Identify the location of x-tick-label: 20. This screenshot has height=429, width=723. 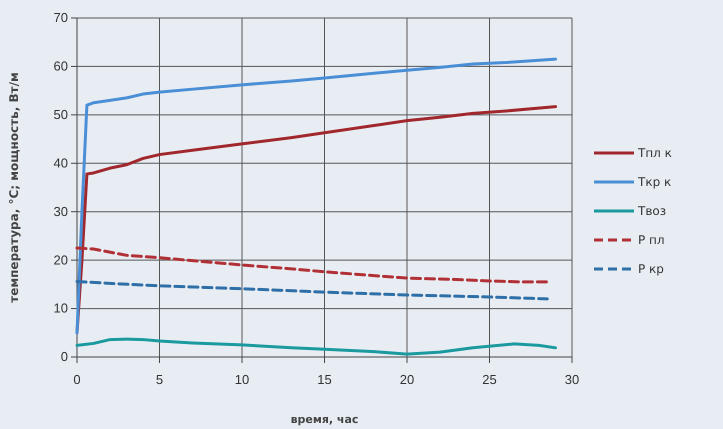
(407, 380).